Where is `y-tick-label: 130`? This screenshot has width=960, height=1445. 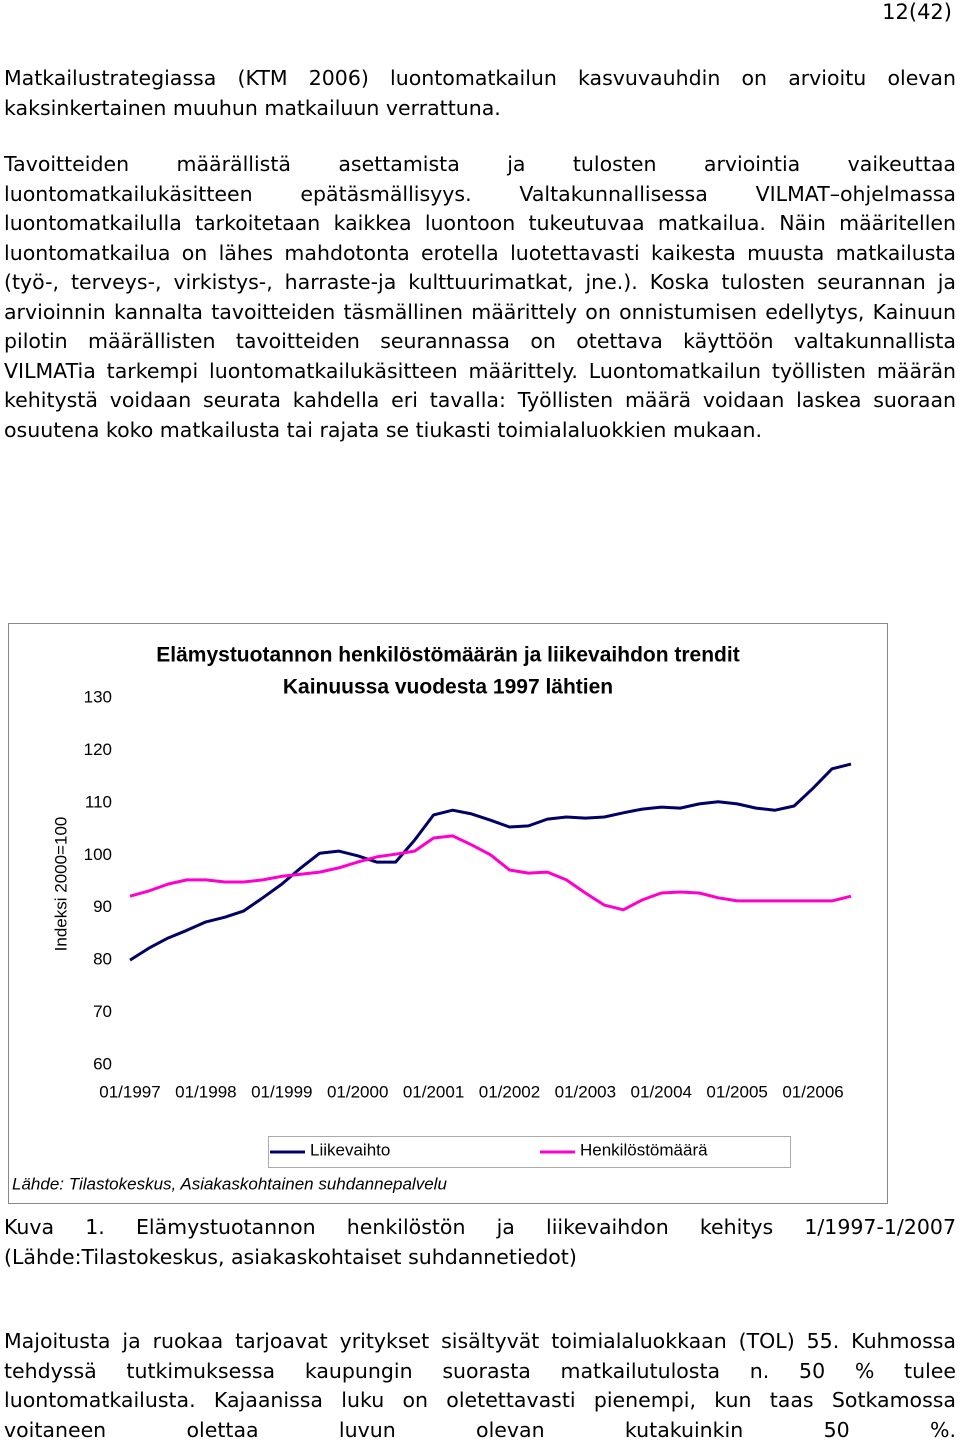
y-tick-label: 130 is located at coordinates (98, 696).